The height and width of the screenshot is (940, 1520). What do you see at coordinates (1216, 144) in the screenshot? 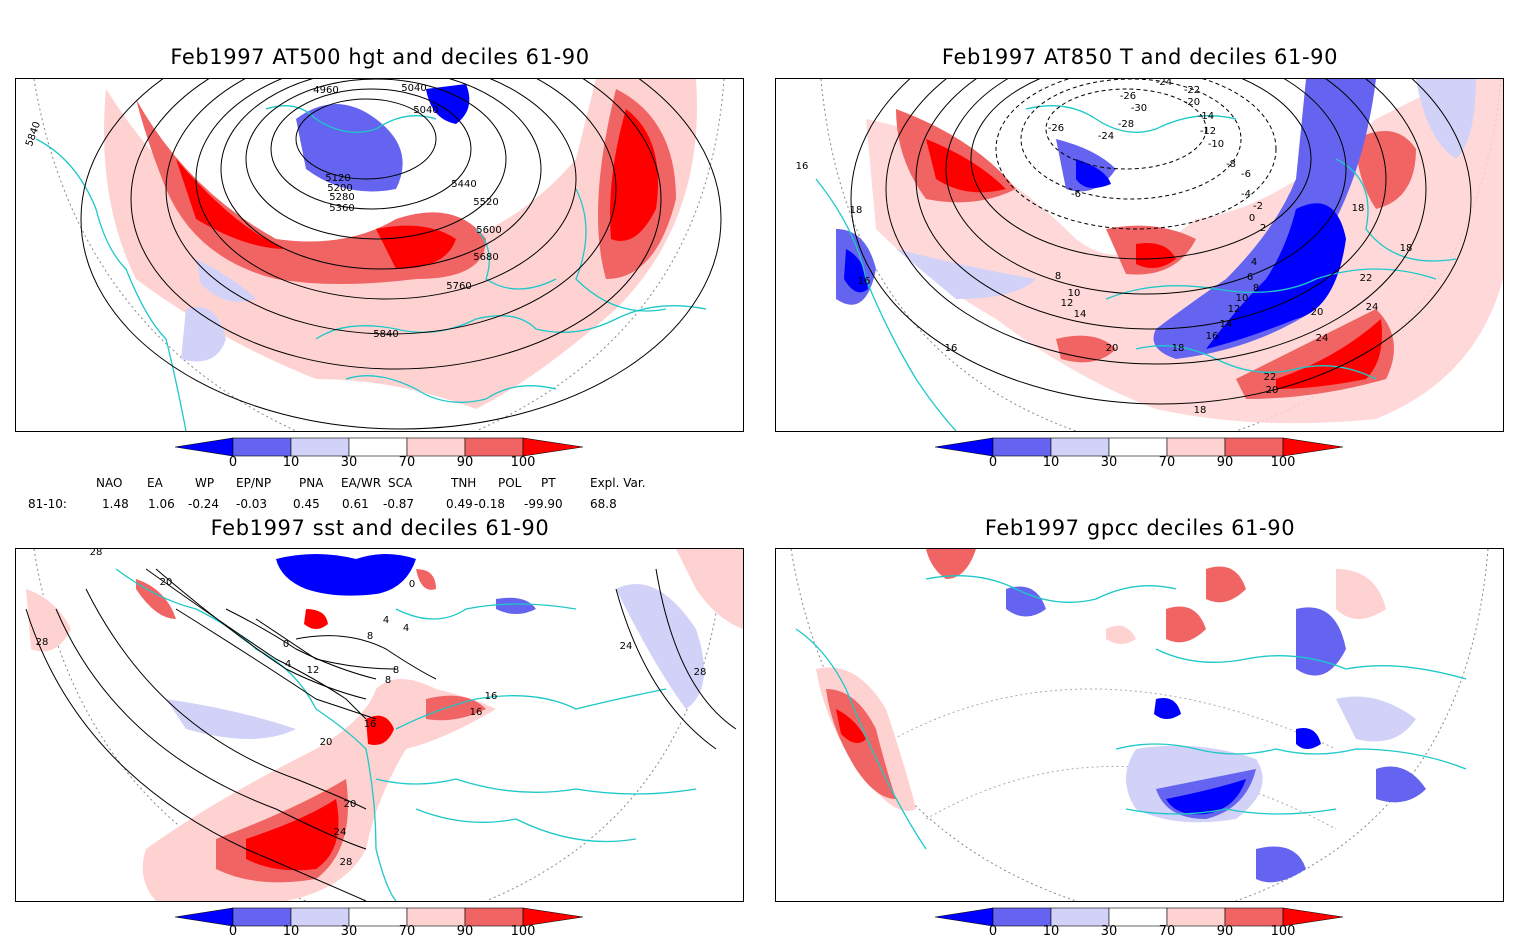
I see `contour-label: -10` at bounding box center [1216, 144].